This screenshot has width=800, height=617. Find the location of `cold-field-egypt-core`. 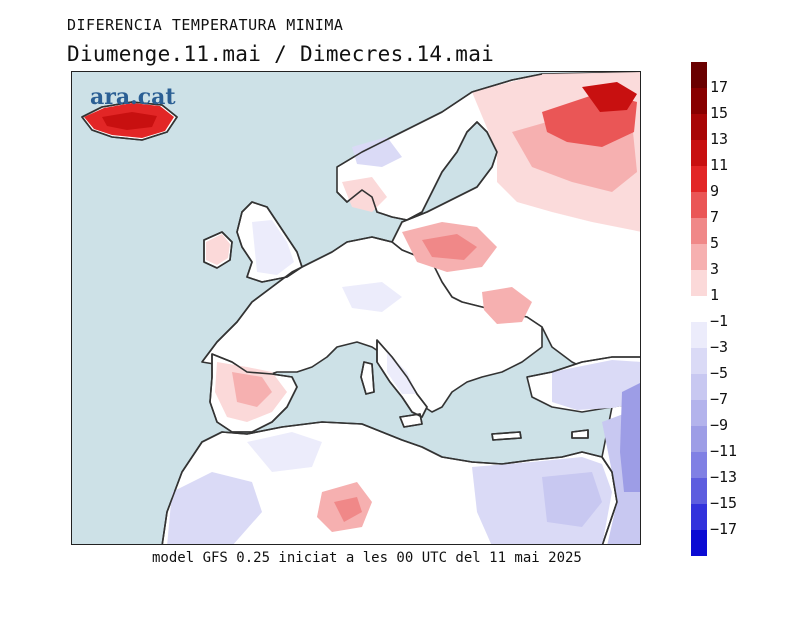

cold-field-egypt-core is located at coordinates (572, 499).